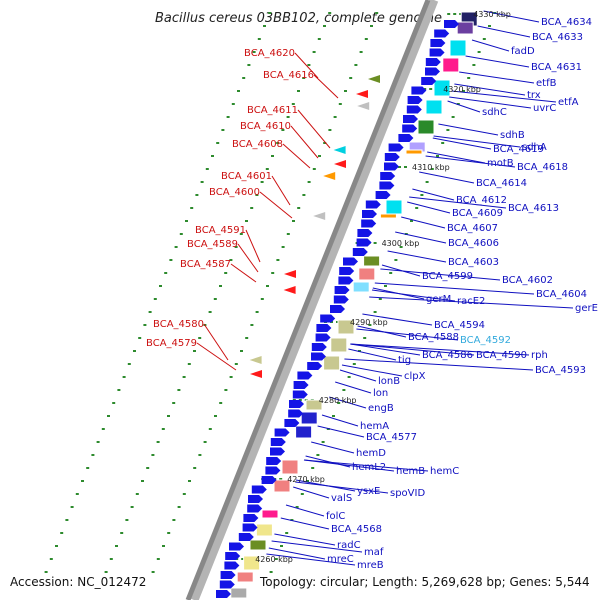  Describe the element at coordinates (459, 325) in the screenshot. I see `forward-gene-label: BCA_4594` at that location.